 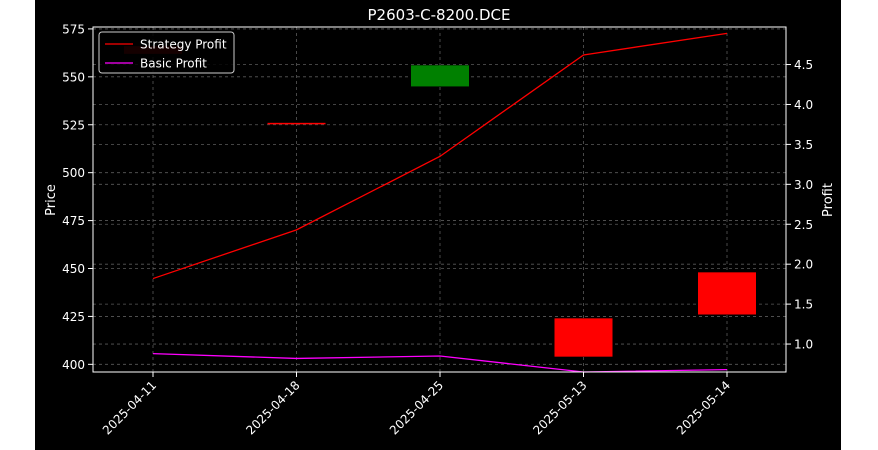 I want to click on chart-title: P2603-C-8200.DCE, so click(x=439, y=15).